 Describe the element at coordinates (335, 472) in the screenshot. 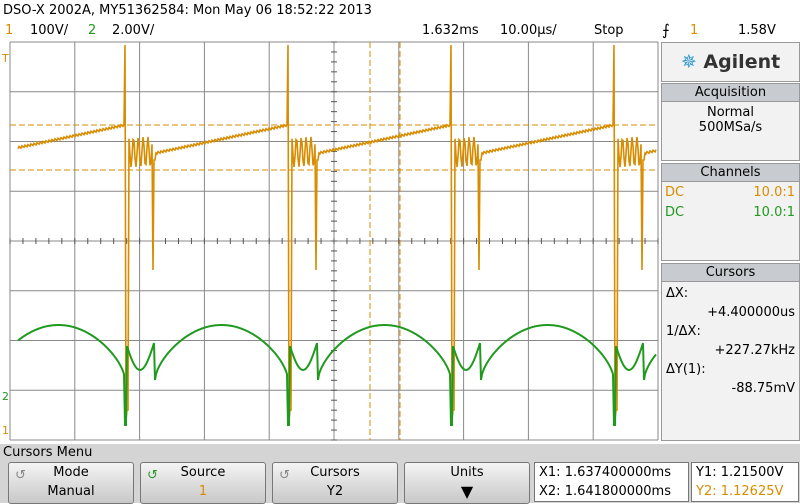

I see `softkey-label: Cursors` at that location.